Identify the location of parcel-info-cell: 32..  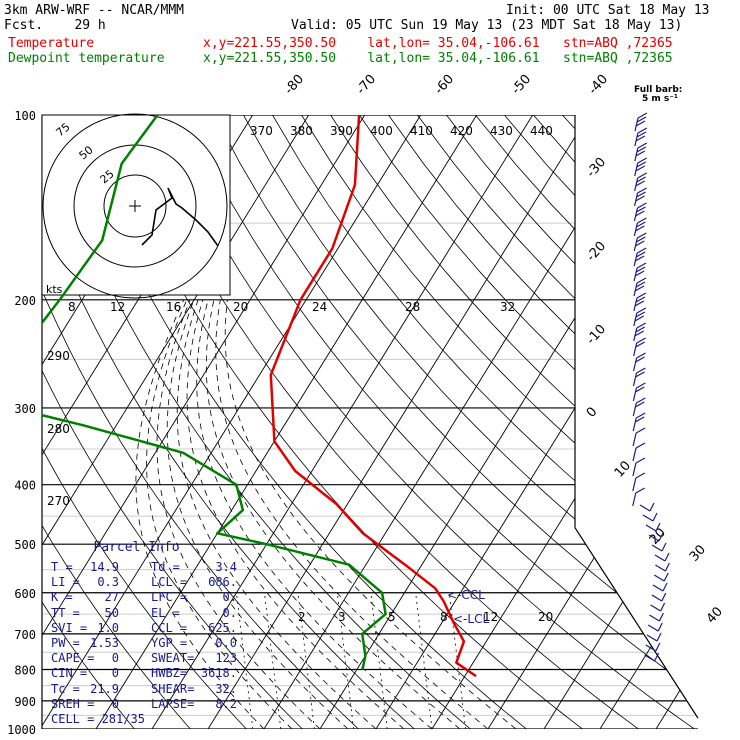
(226, 688).